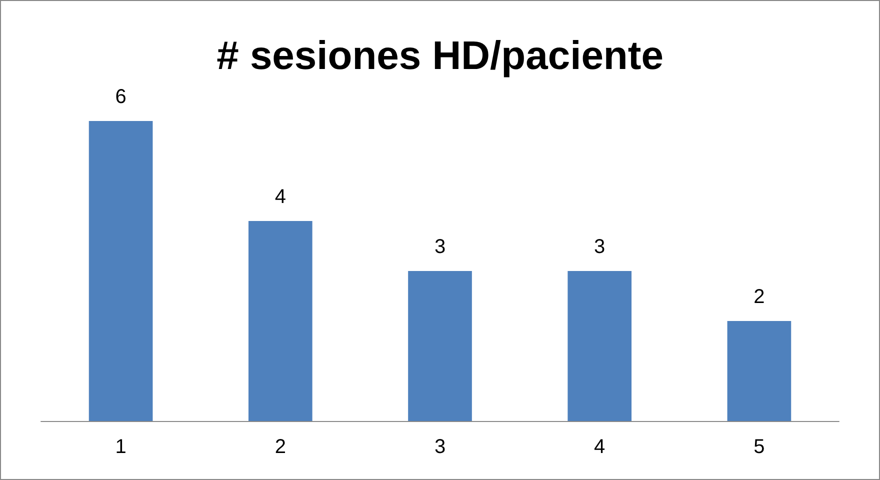  Describe the element at coordinates (280, 447) in the screenshot. I see `x-tick-label: 2` at that location.